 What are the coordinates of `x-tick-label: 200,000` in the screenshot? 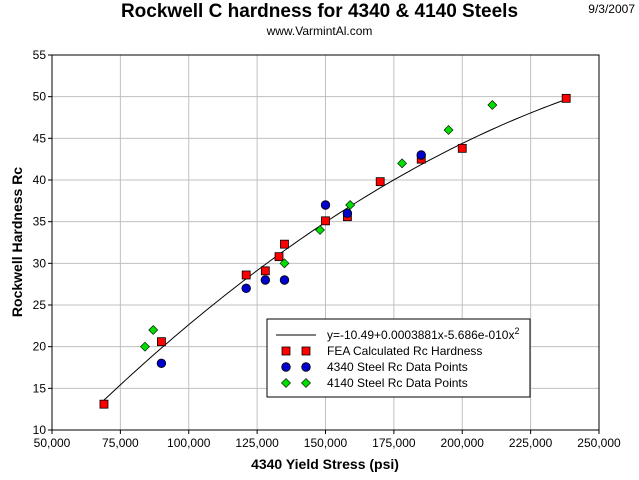 It's located at (463, 443).